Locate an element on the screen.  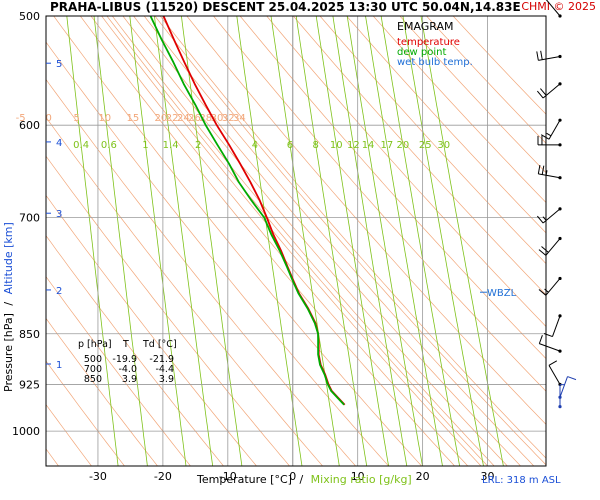
dry-adiabat-label: 30 is located at coordinates (217, 118).